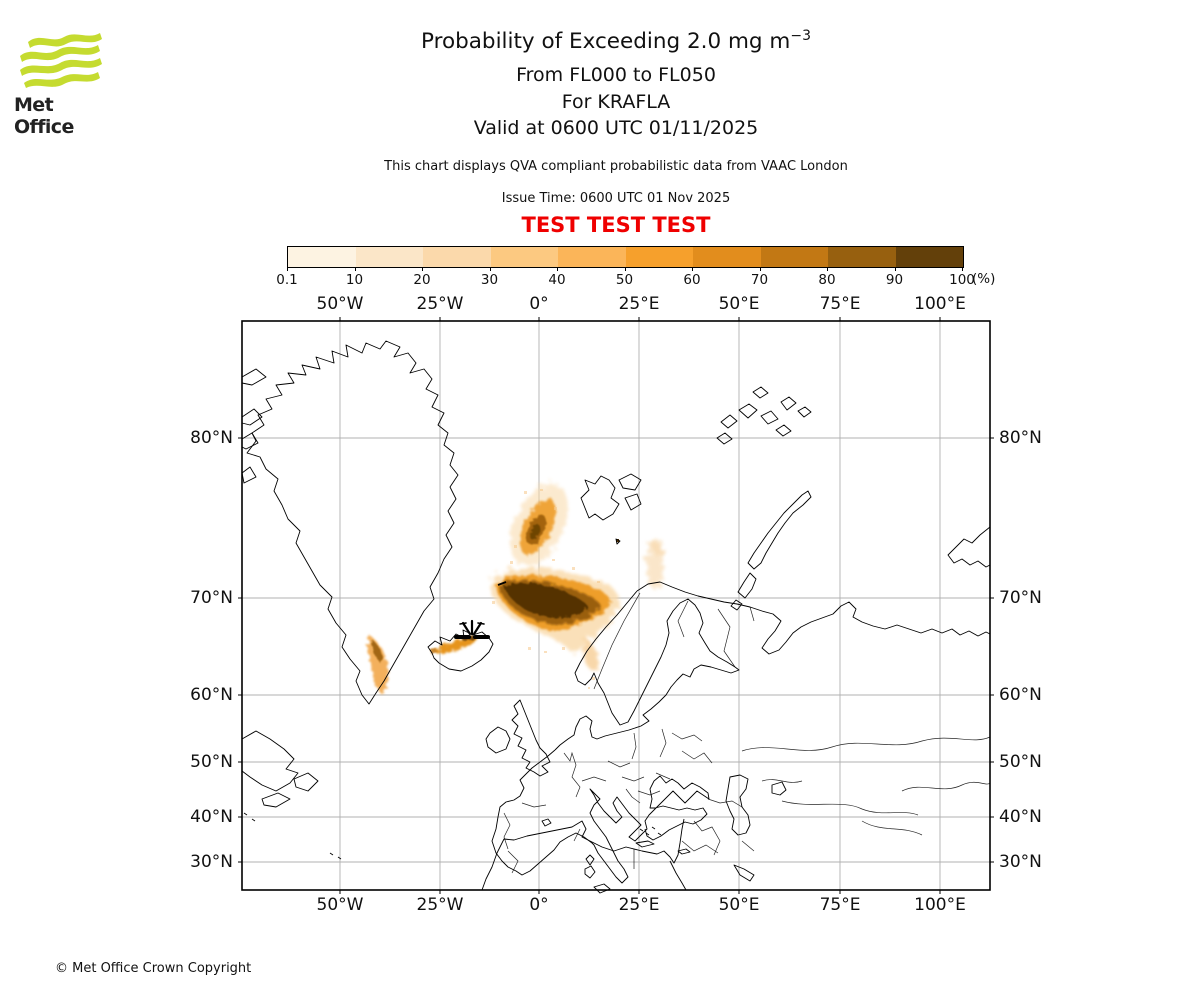 The width and height of the screenshot is (1200, 1000). I want to click on axis-labels-bottom-label: 75°E, so click(840, 905).